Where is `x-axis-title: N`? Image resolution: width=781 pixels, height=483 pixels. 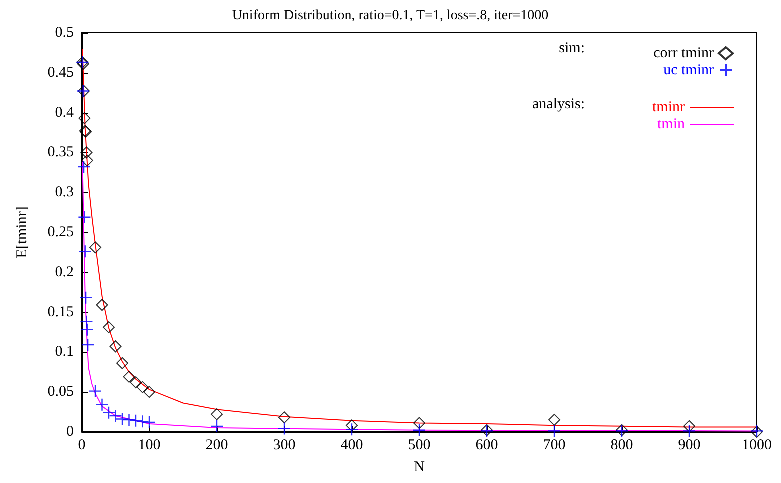 x-axis-title: N is located at coordinates (420, 468).